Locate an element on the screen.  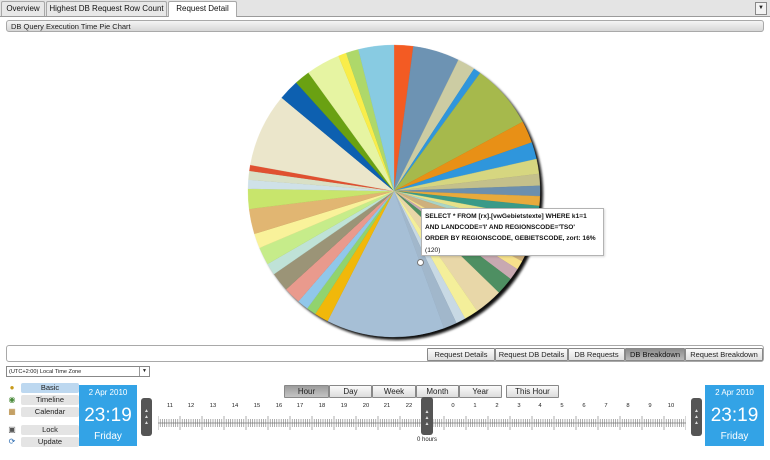
calendar-label: Calendar is located at coordinates (50, 412).